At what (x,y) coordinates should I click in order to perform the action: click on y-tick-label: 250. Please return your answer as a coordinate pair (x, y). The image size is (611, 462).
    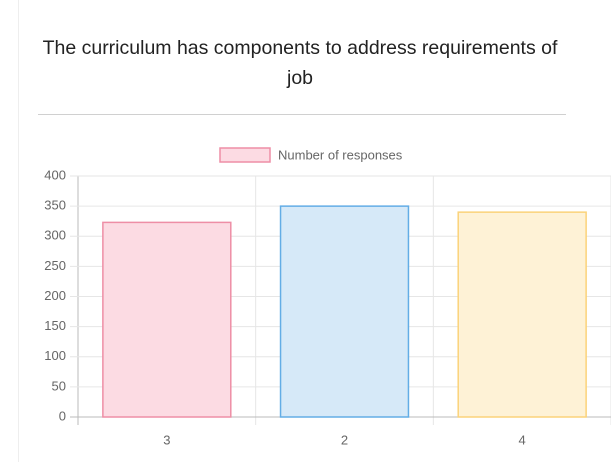
    Looking at the image, I should click on (55, 265).